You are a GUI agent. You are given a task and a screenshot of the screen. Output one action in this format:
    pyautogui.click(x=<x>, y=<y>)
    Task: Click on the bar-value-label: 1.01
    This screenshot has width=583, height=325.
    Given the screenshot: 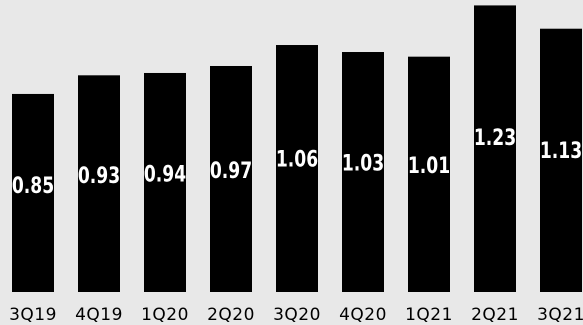 What is the action you would take?
    pyautogui.click(x=429, y=166)
    